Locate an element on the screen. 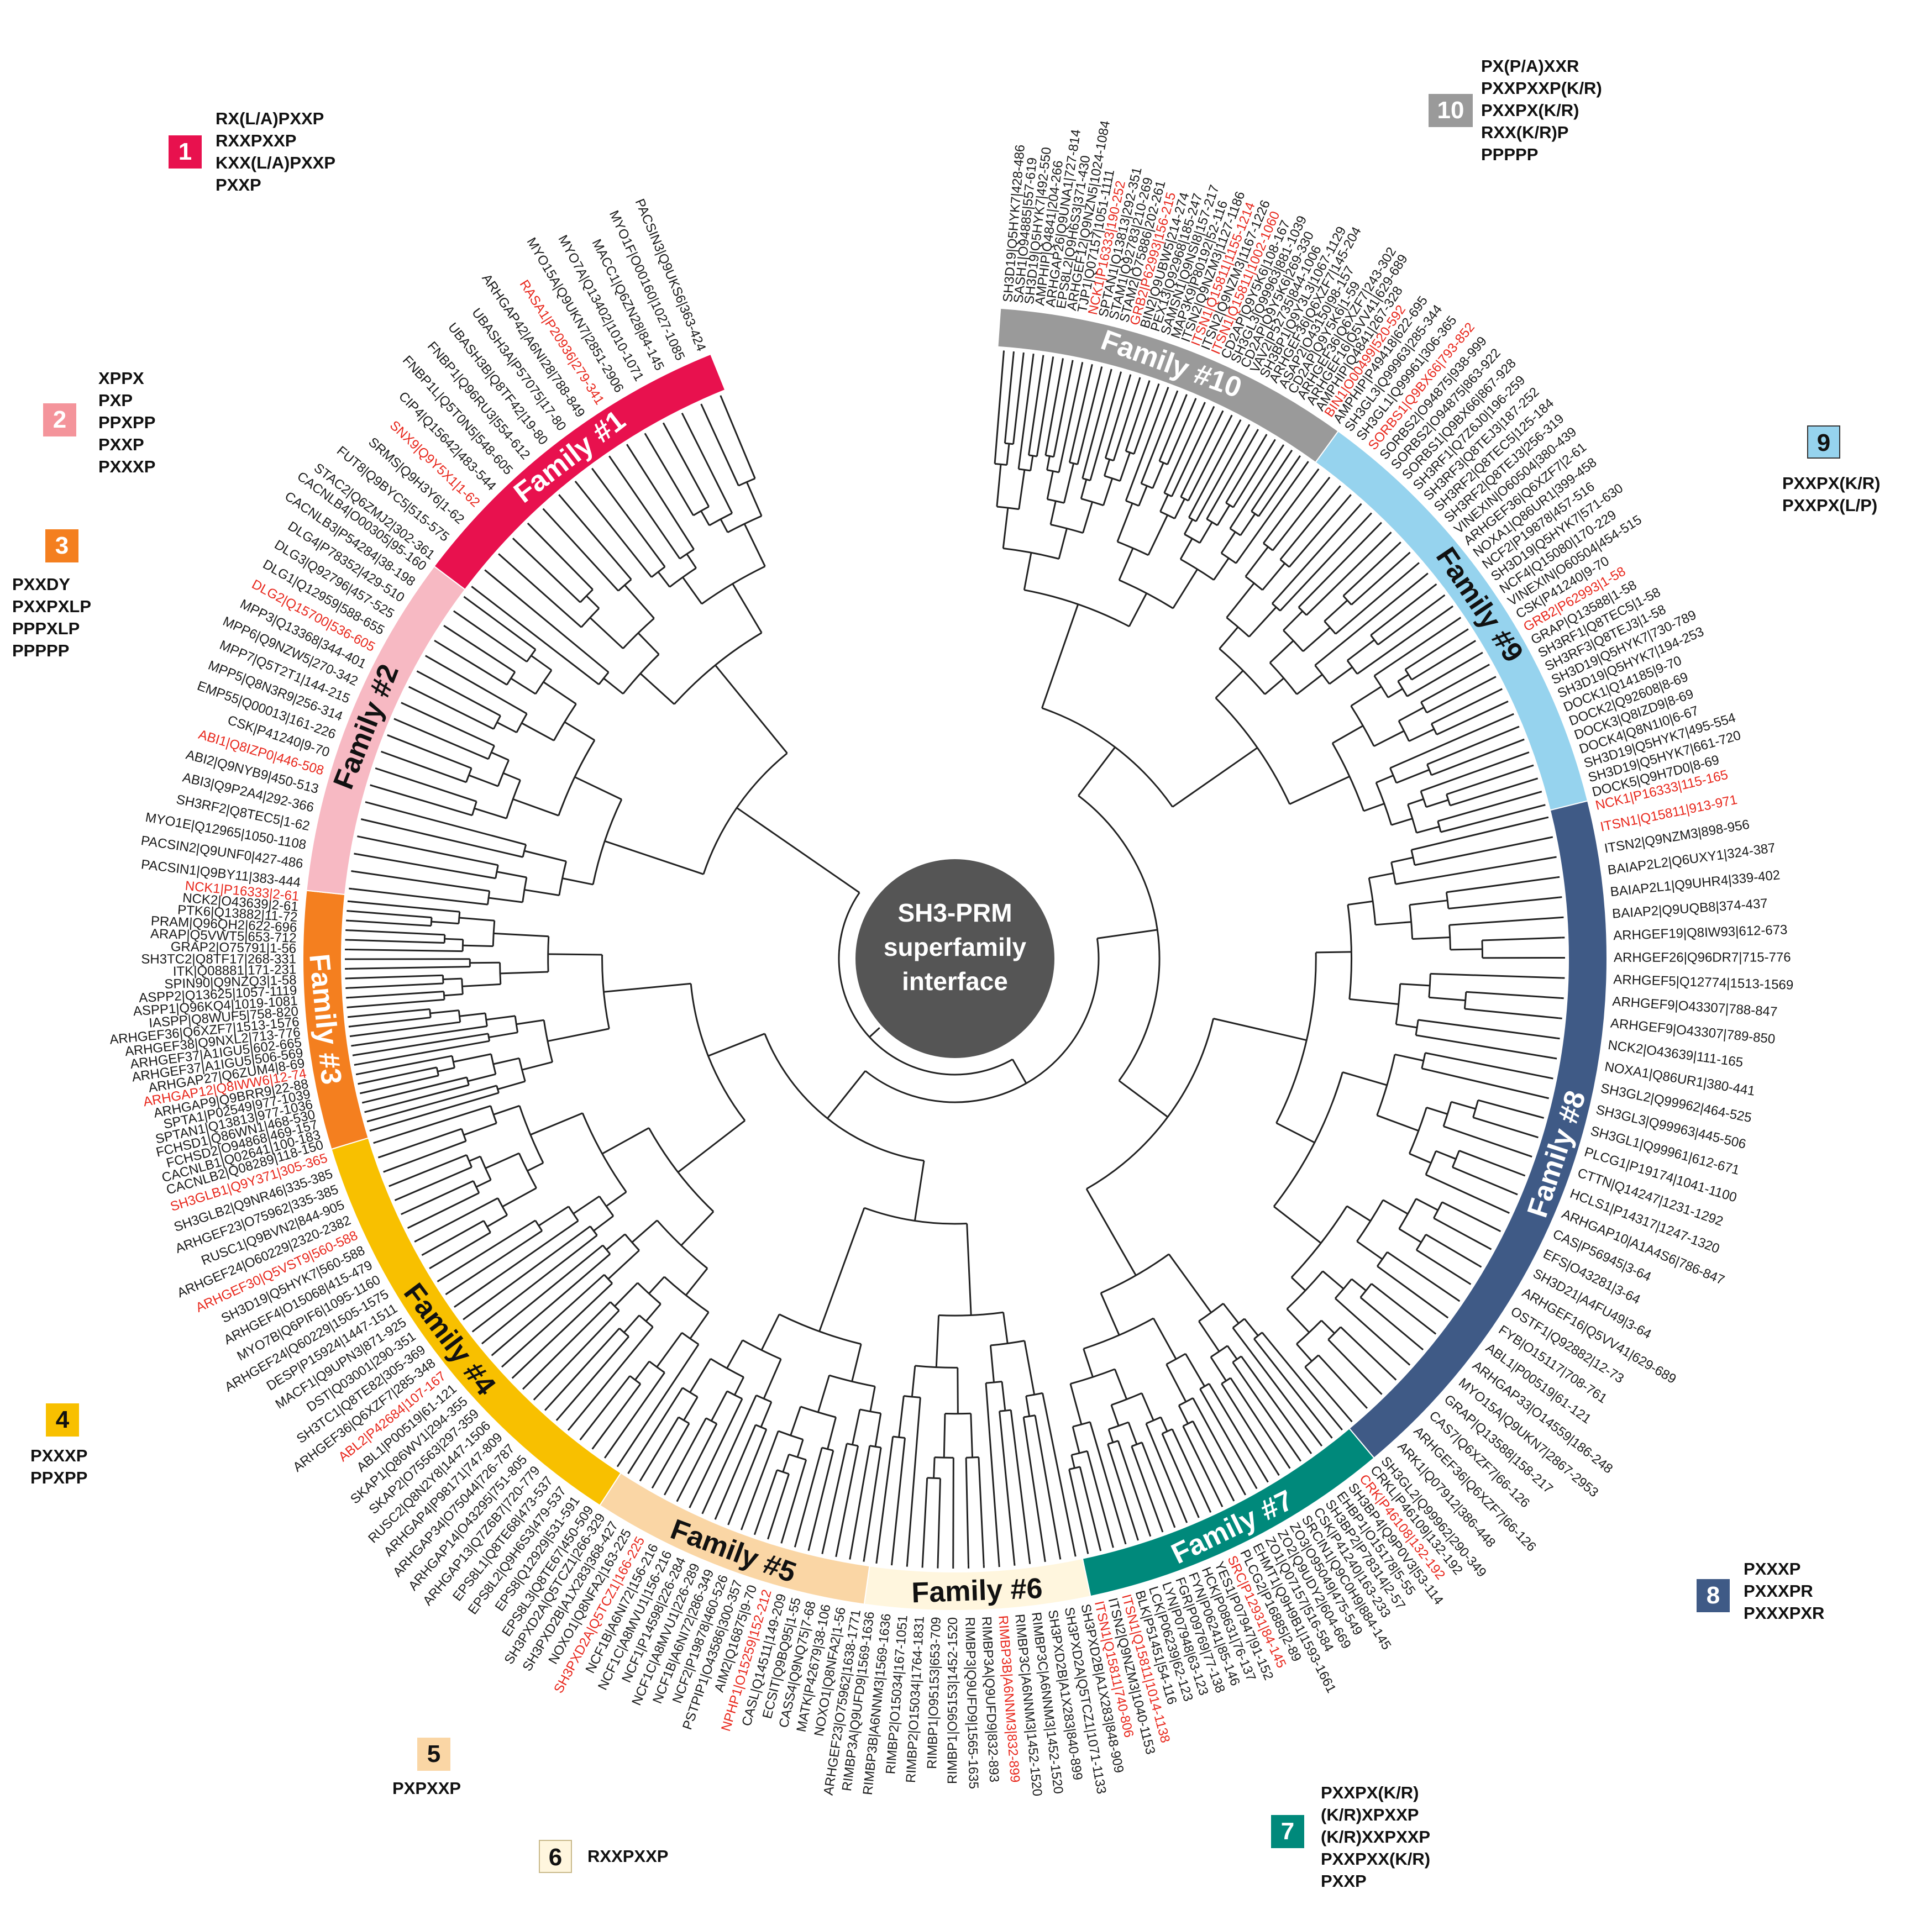 The image size is (1932, 1915). motif: PXXDY is located at coordinates (42, 584).